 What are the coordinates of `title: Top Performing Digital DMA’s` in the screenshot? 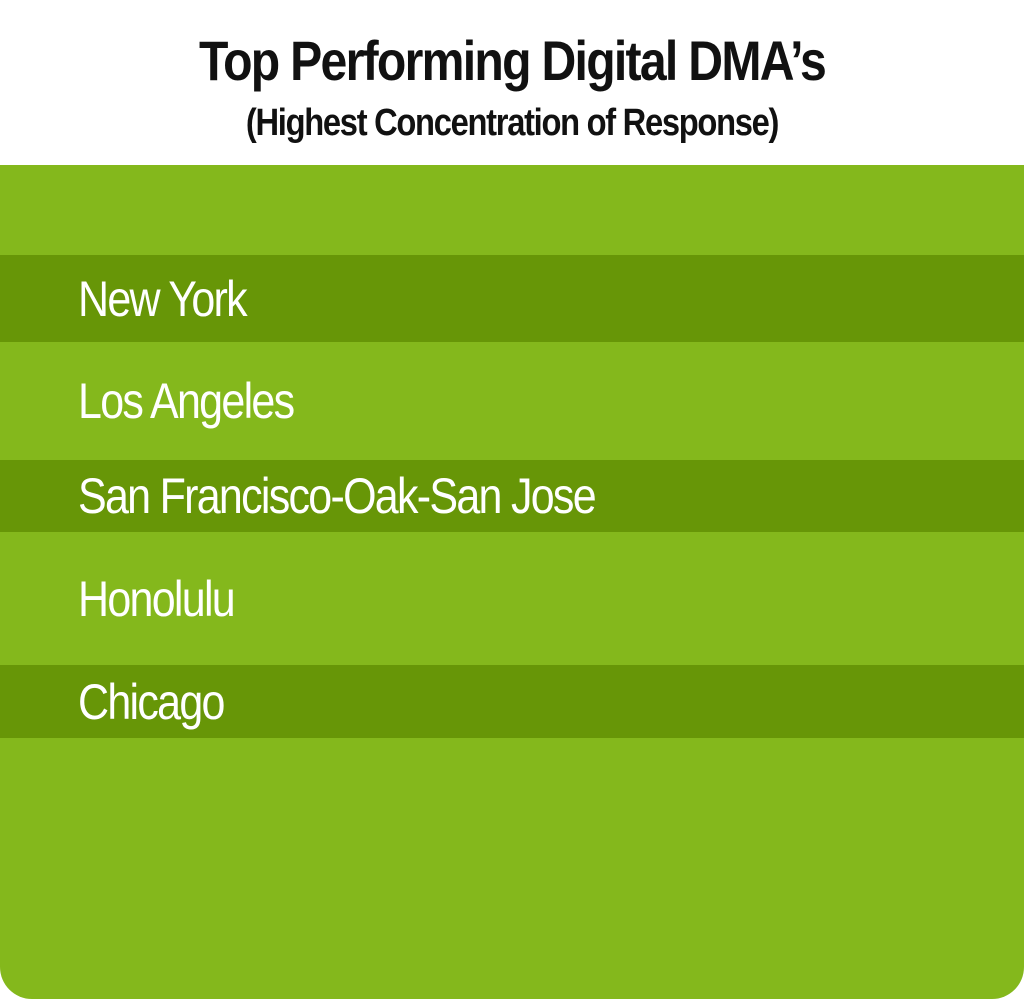 It's located at (512, 60).